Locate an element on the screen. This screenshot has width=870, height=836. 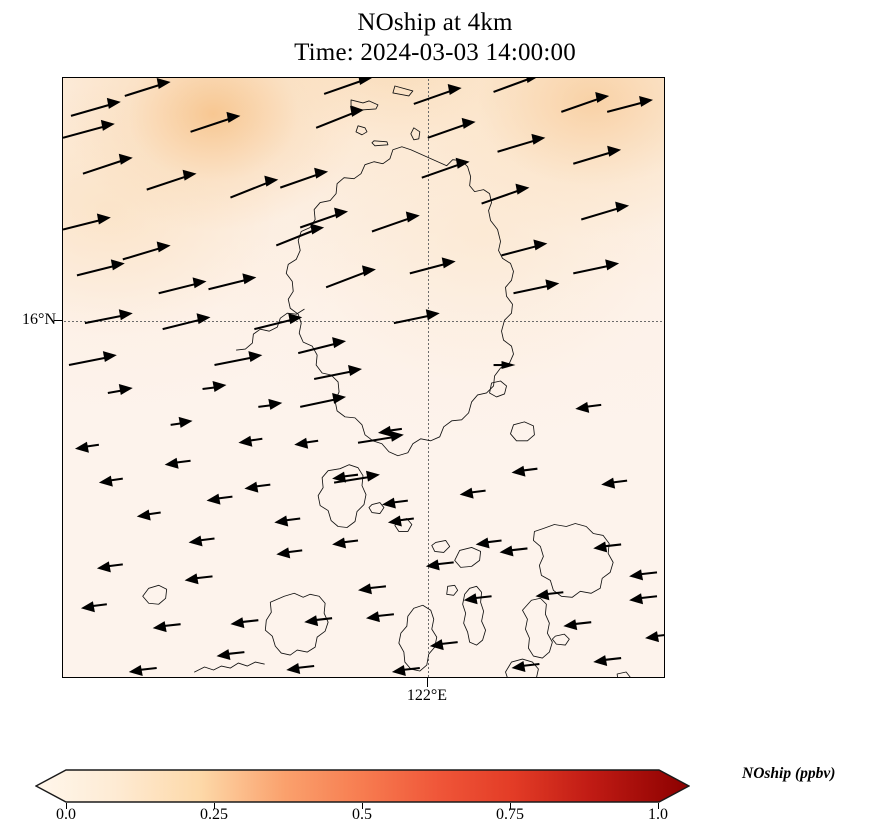
colorbar is located at coordinates (362, 787).